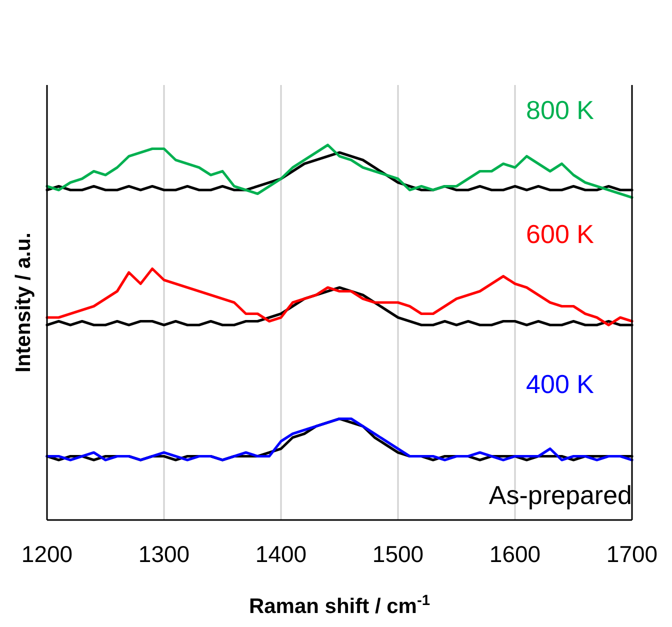  I want to click on x-axis-title: Raman shift / cm$^{-1}$, so click(339, 605).